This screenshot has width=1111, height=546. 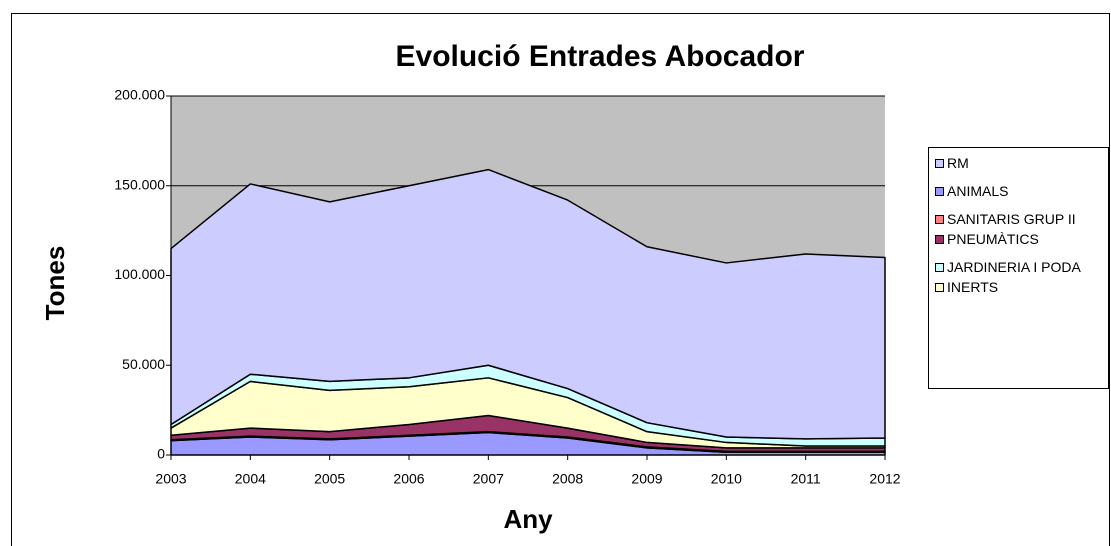 What do you see at coordinates (139, 184) in the screenshot?
I see `y-tick-label: 150.000` at bounding box center [139, 184].